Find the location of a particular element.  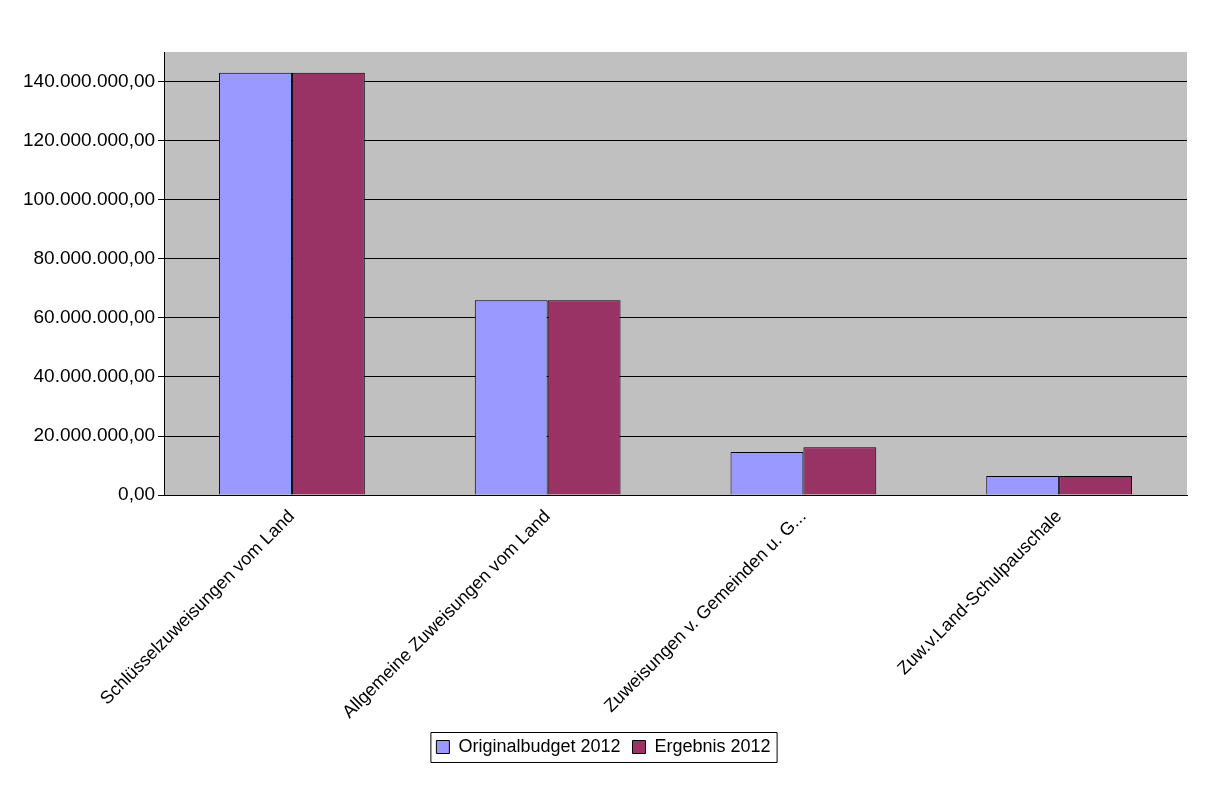

y-tick-label: 20.000.000,00 is located at coordinates (94, 435).